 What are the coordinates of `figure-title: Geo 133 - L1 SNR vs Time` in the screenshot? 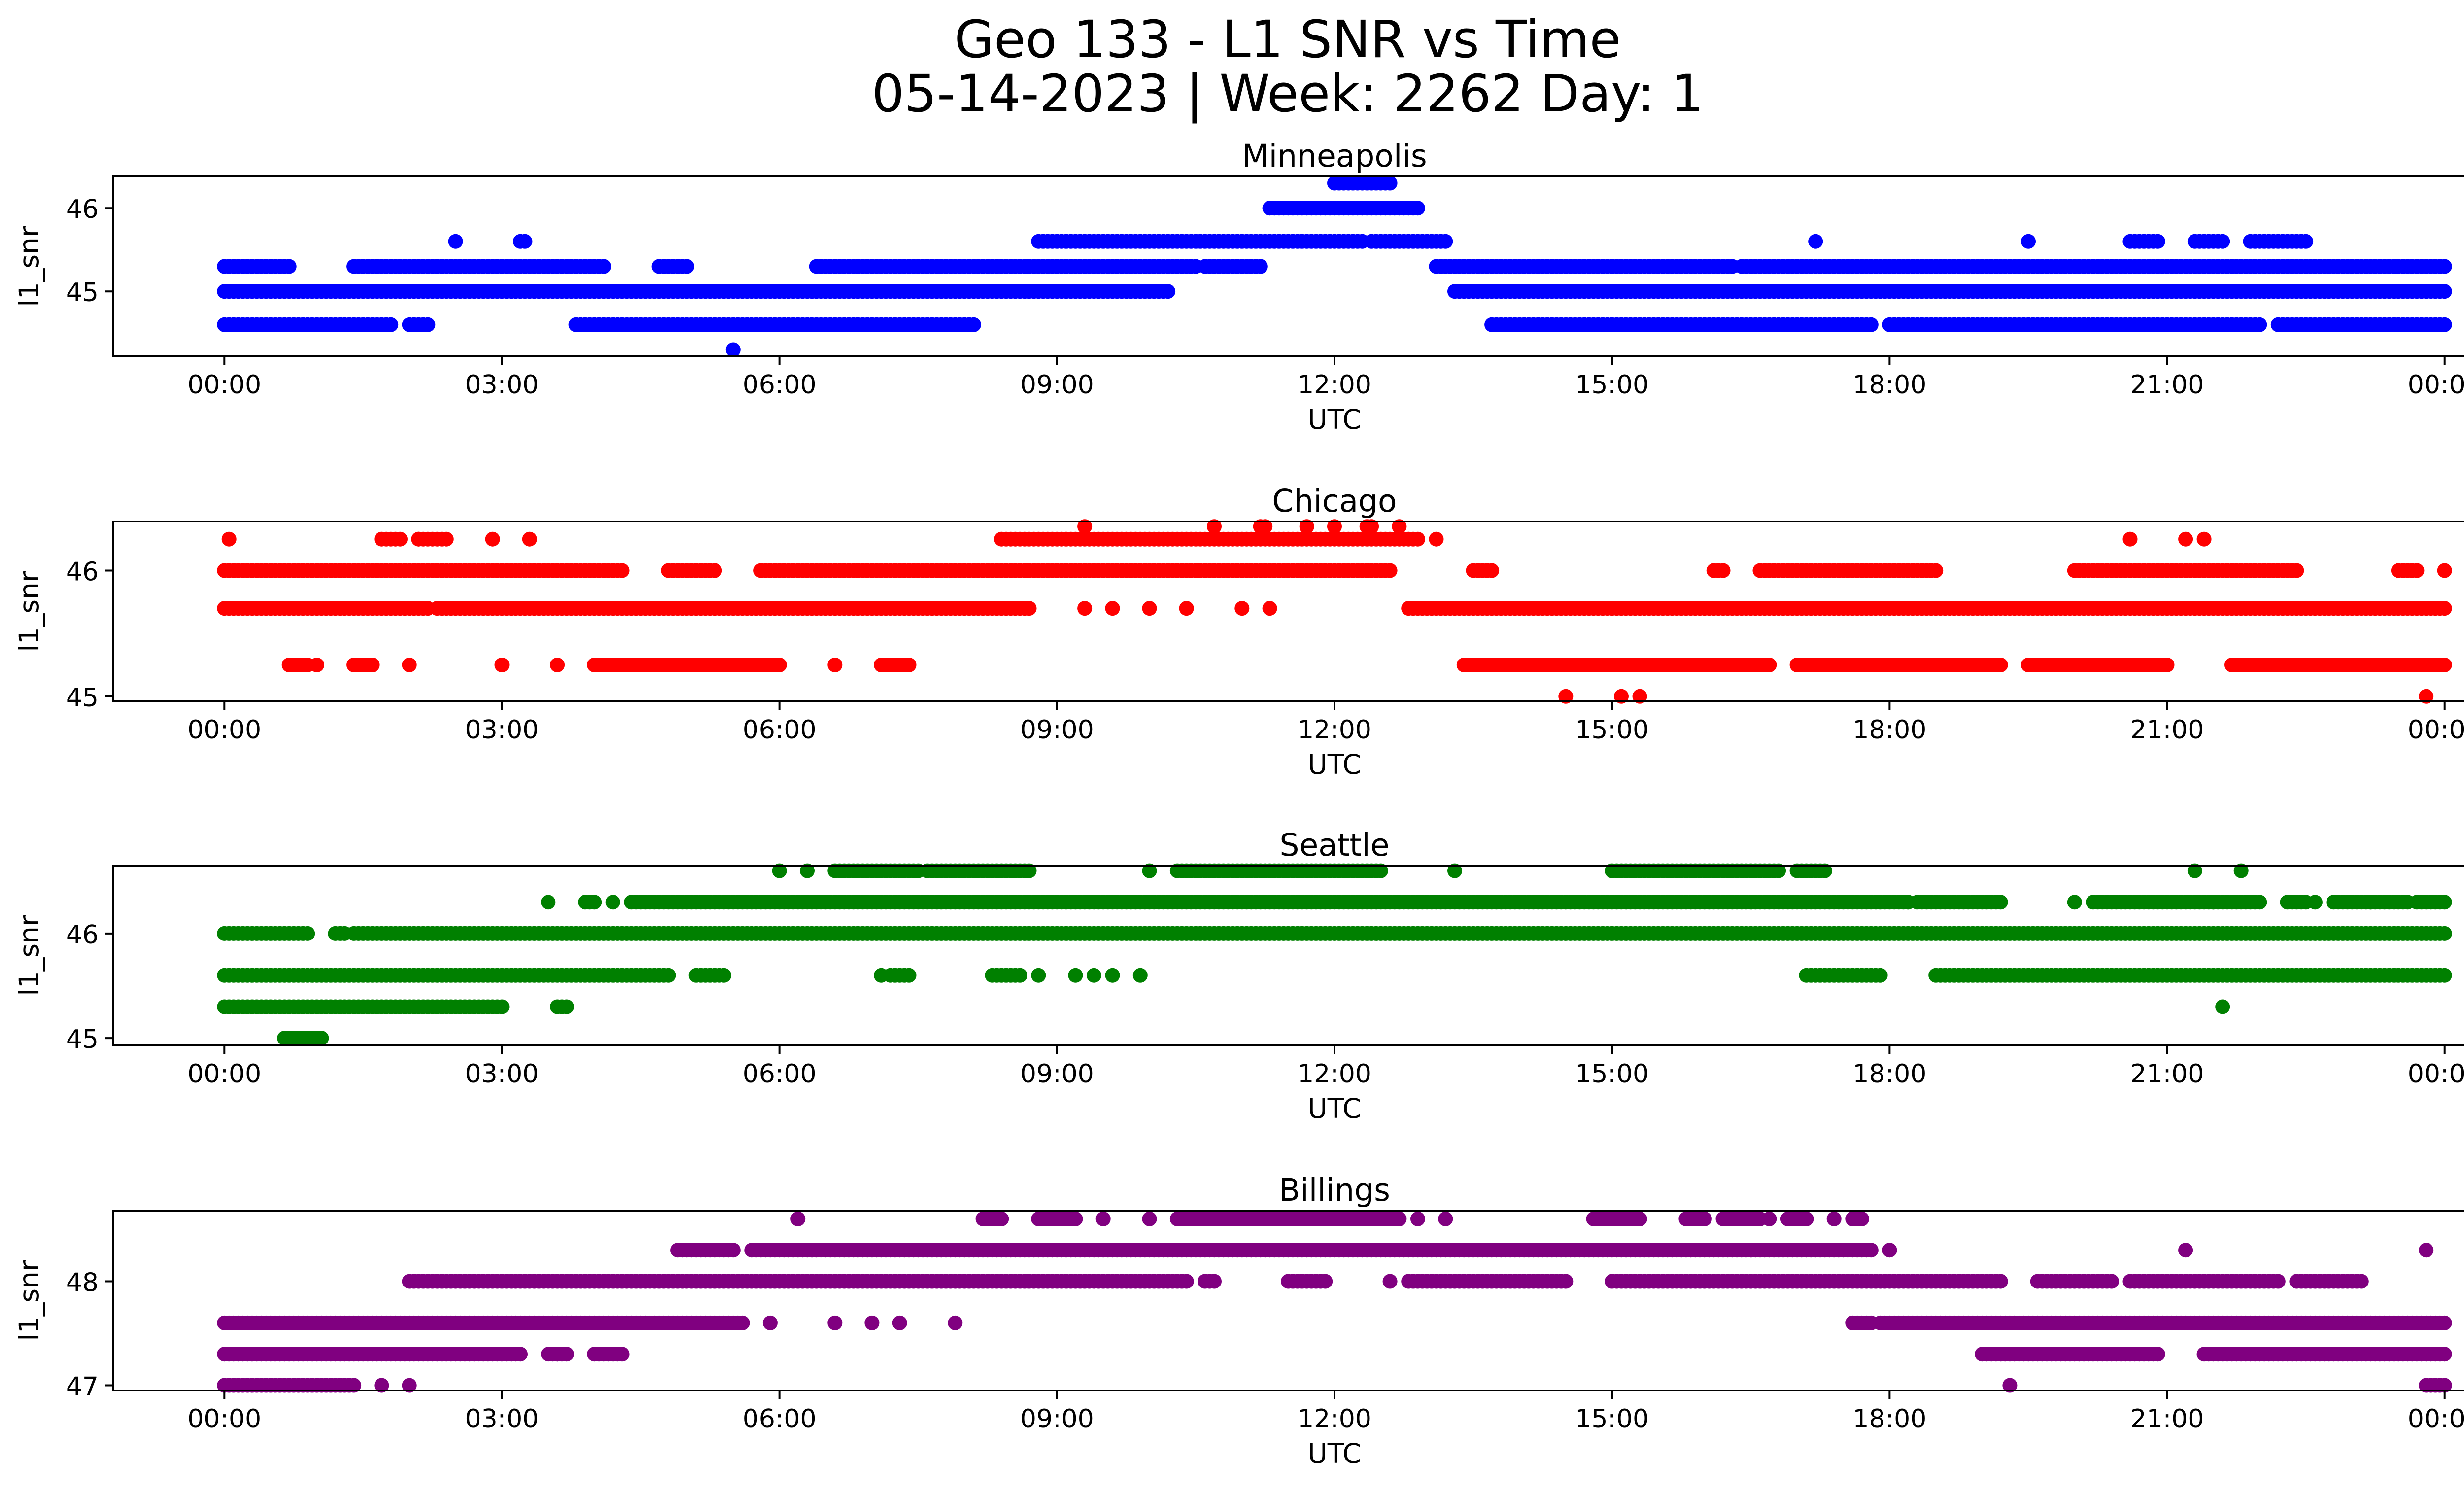 It's located at (1287, 39).